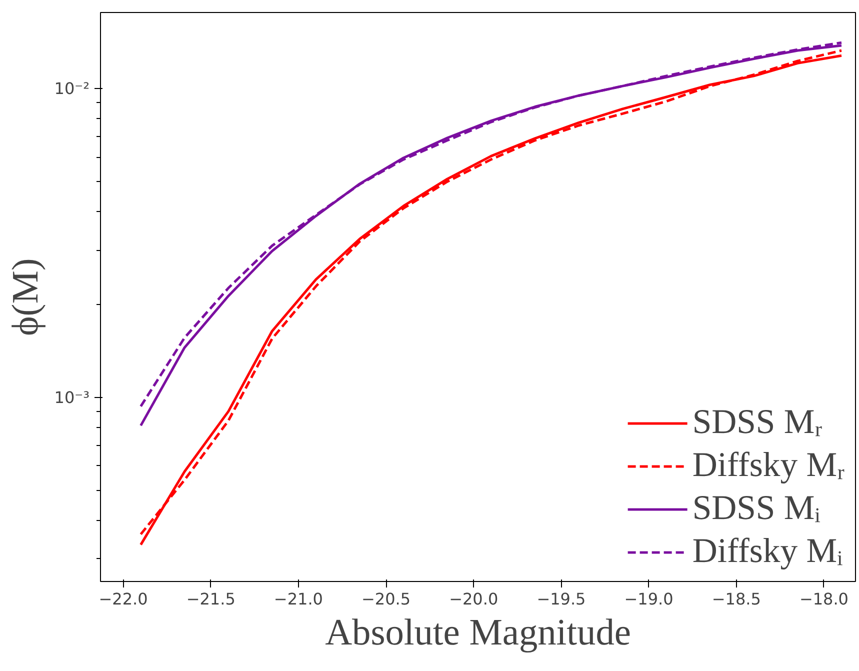 This screenshot has height=671, width=859. I want to click on x-tick-label: −22.0, so click(123, 599).